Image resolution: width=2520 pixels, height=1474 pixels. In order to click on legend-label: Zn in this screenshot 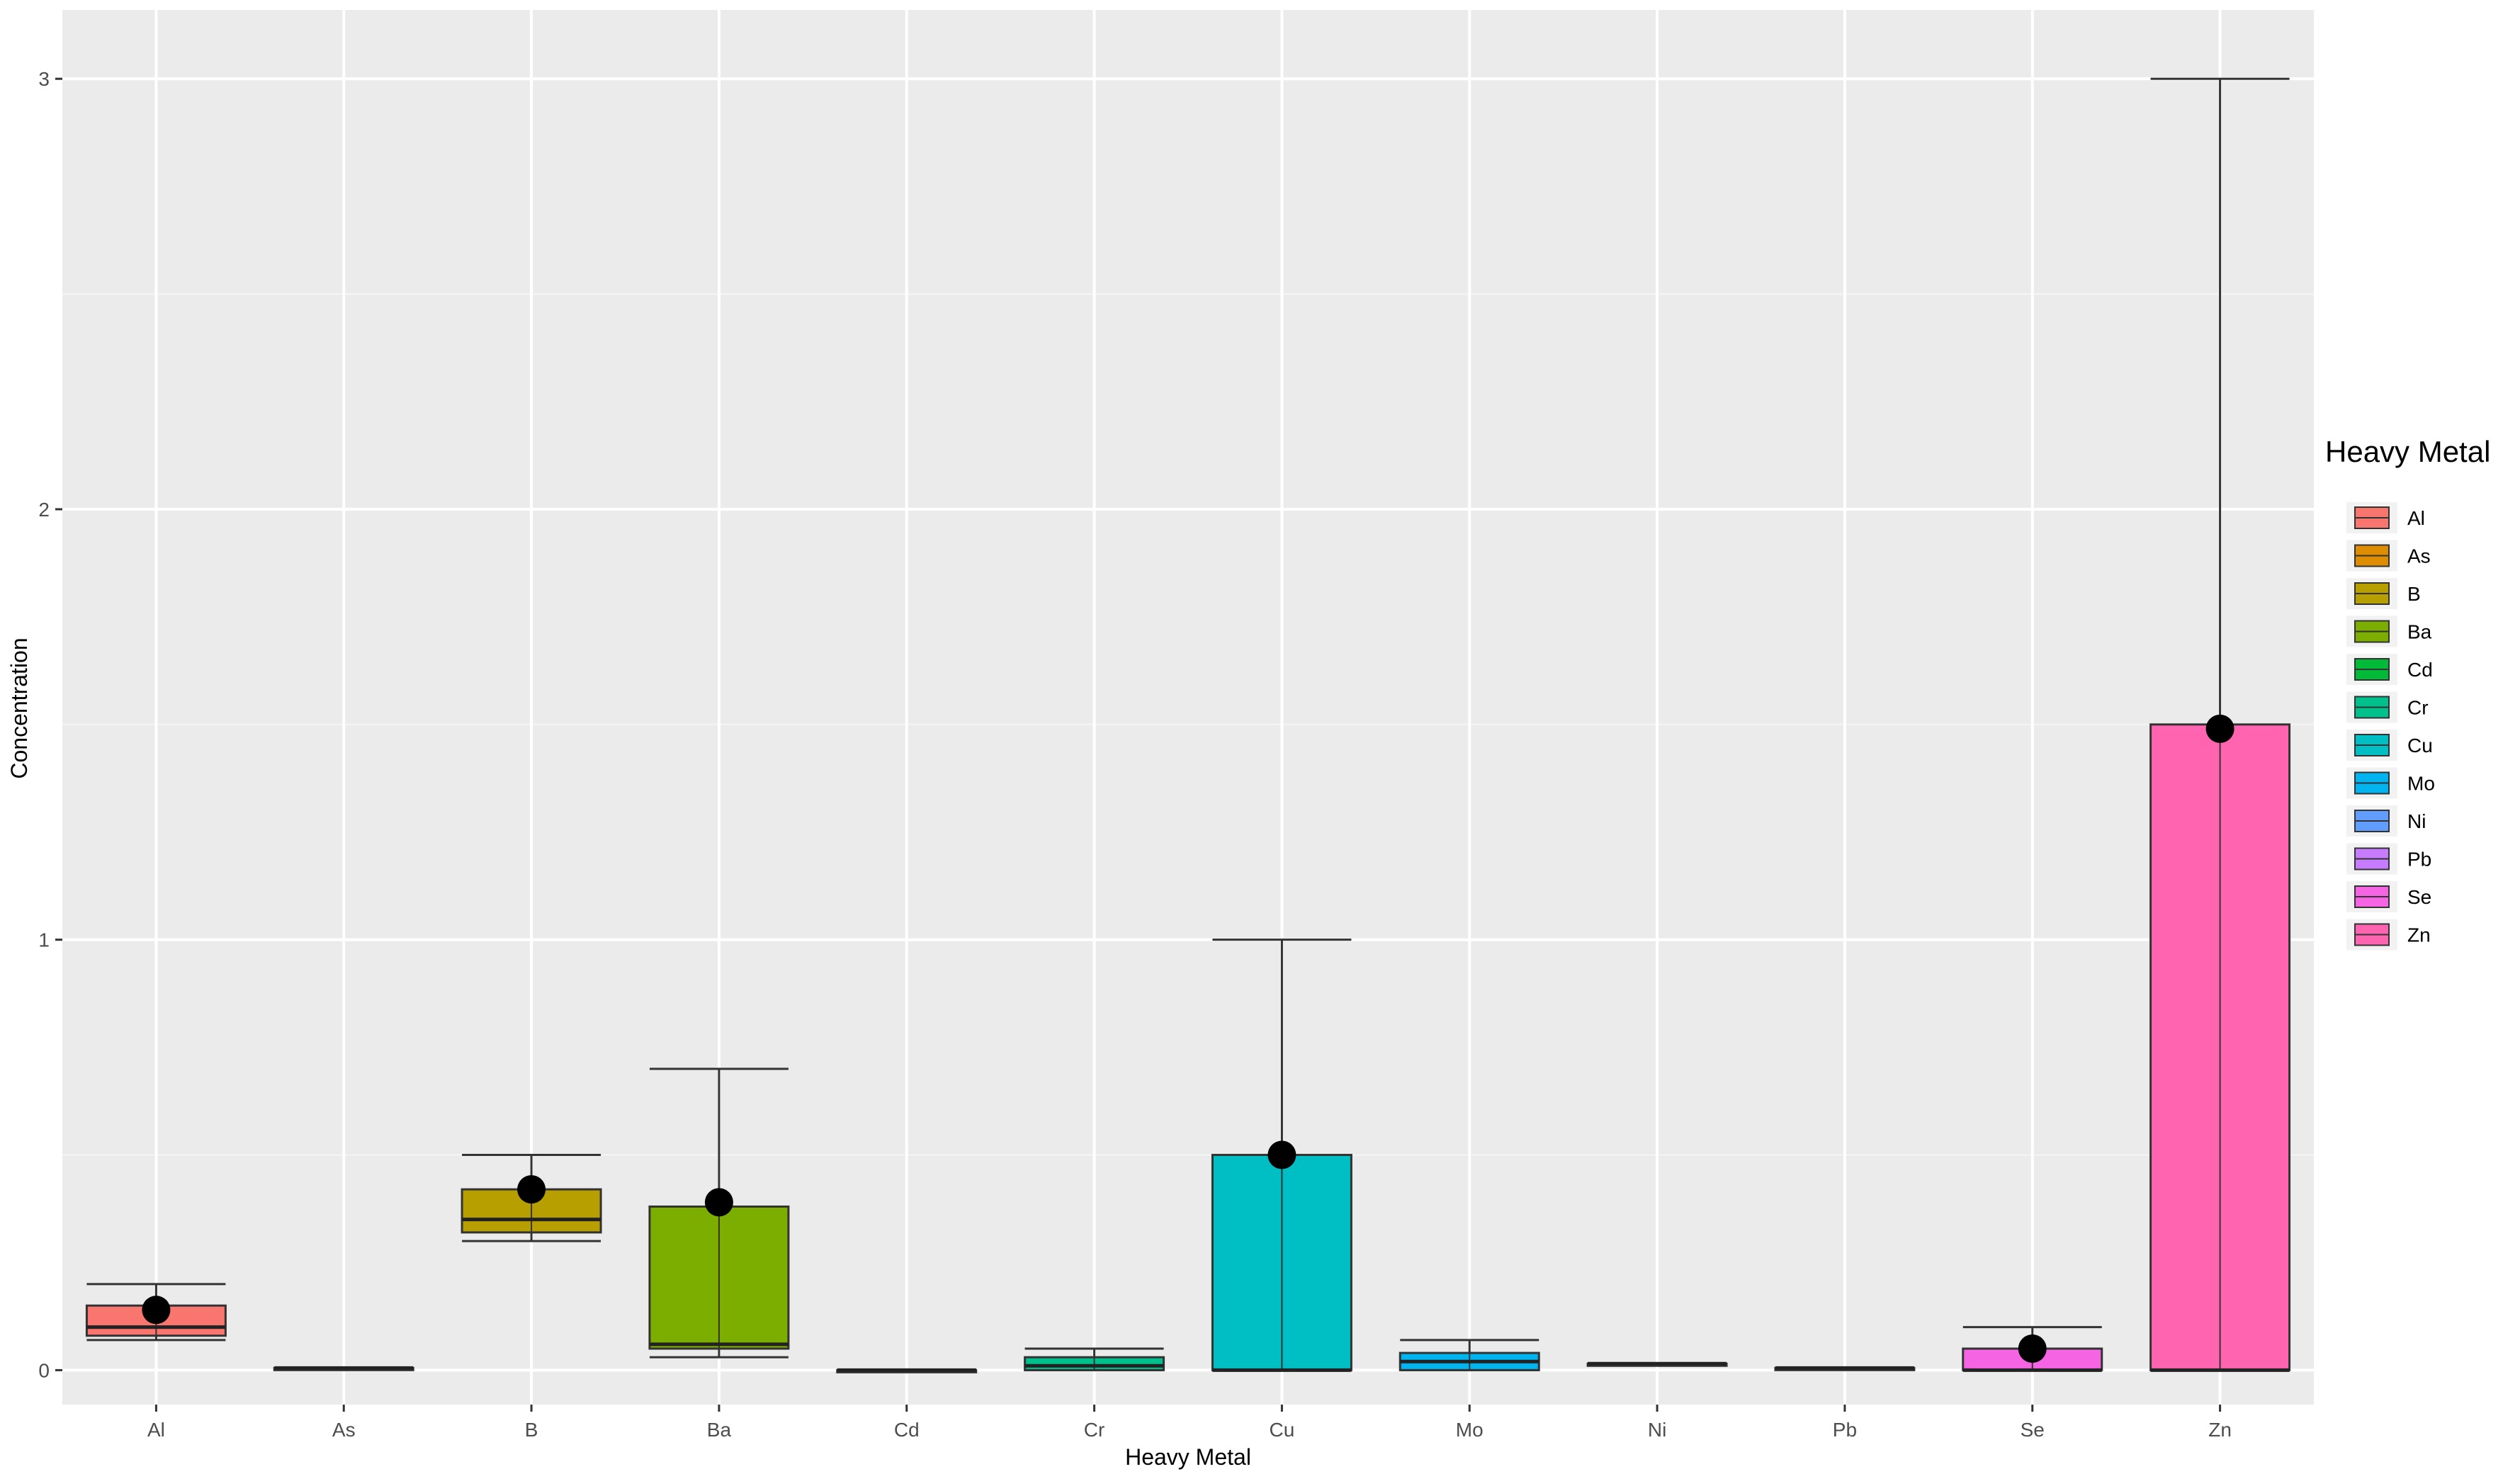, I will do `click(2419, 935)`.